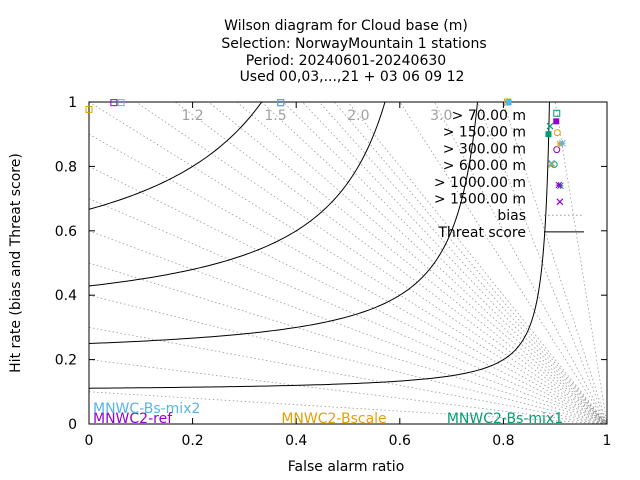 Image resolution: width=640 pixels, height=480 pixels. Describe the element at coordinates (72, 425) in the screenshot. I see `y-tick-label-0: 0` at that location.